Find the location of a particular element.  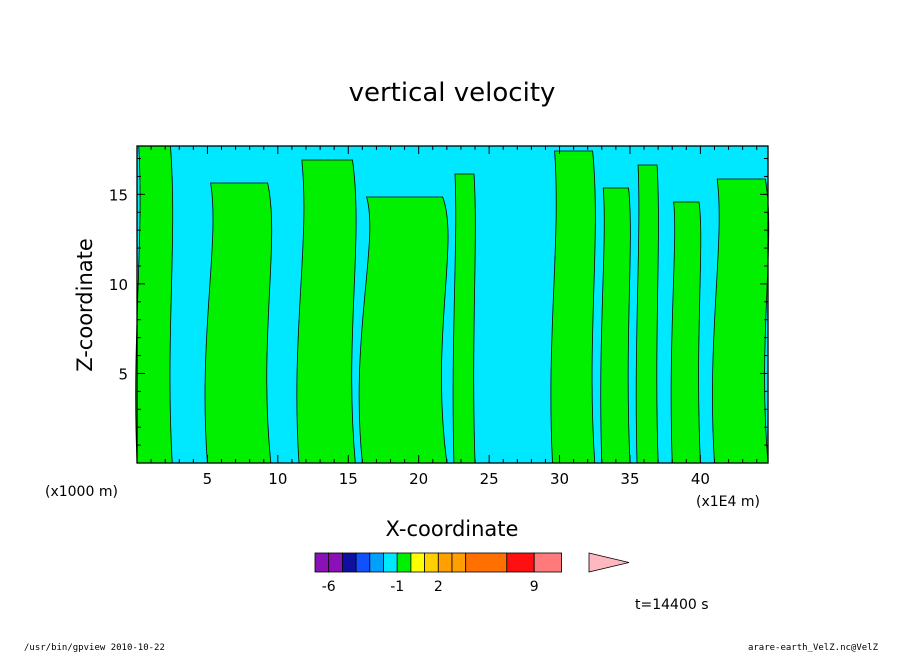

x-axis-label: X-coordinate is located at coordinates (452, 529).